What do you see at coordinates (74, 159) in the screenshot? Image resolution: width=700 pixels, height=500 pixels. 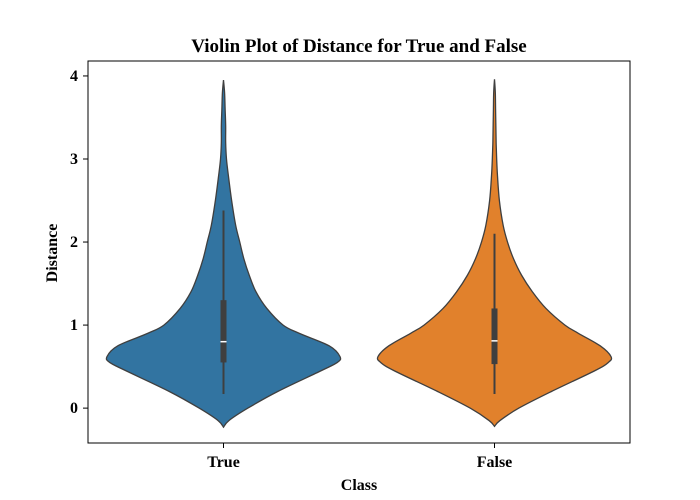 I see `y-tick-label: 3` at bounding box center [74, 159].